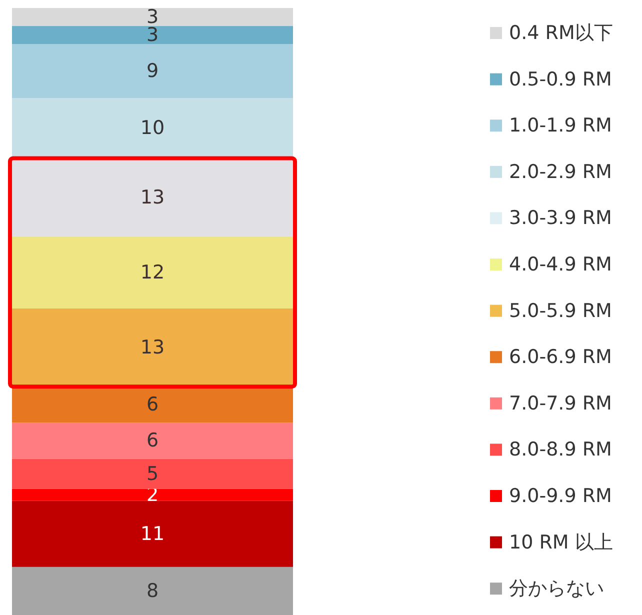  What do you see at coordinates (560, 218) in the screenshot?
I see `legend-label: 3.0-3.9 RM` at bounding box center [560, 218].